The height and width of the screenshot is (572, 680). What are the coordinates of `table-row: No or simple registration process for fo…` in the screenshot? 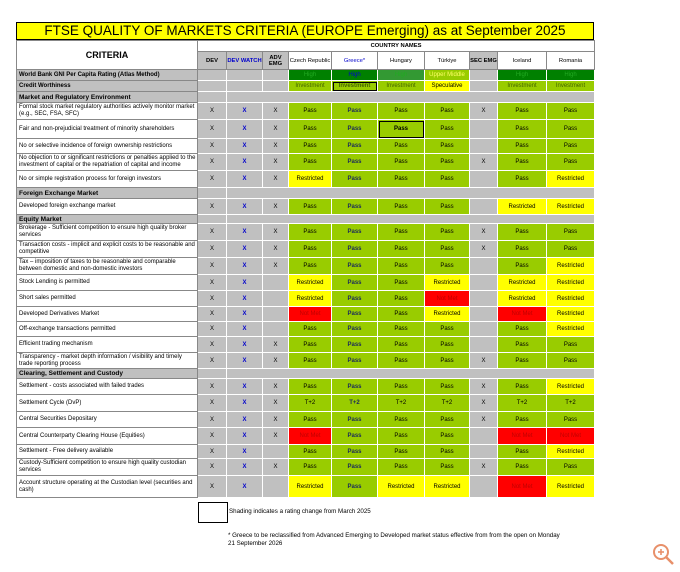 It's located at (306, 179).